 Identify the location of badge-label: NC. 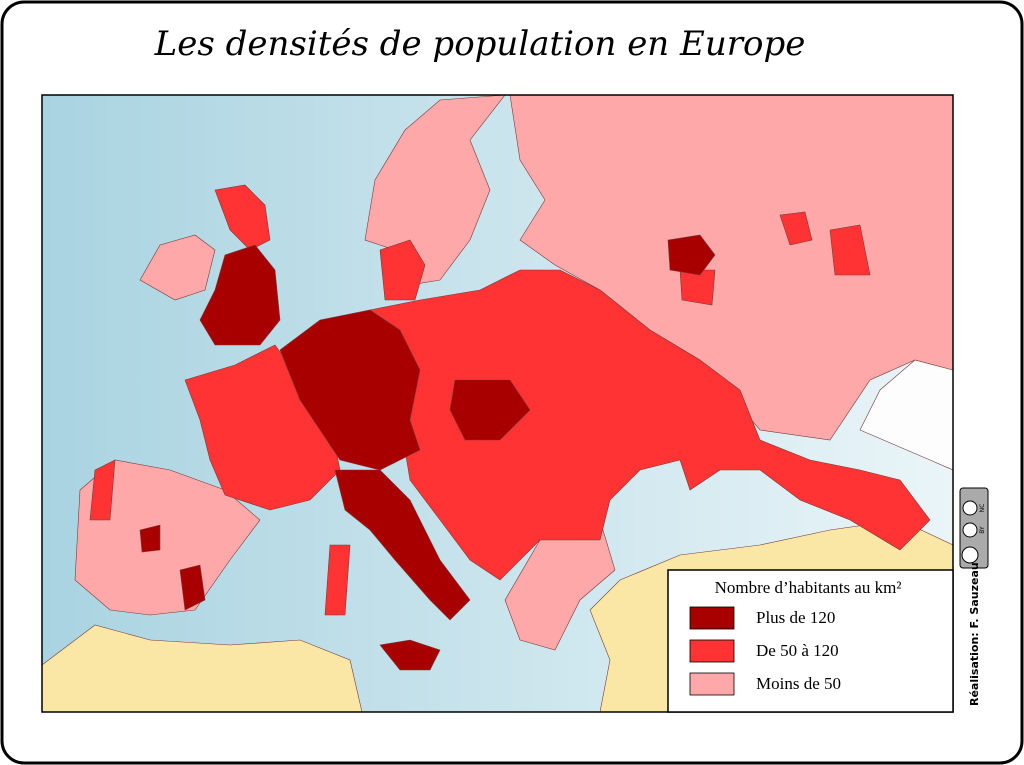
(982, 508).